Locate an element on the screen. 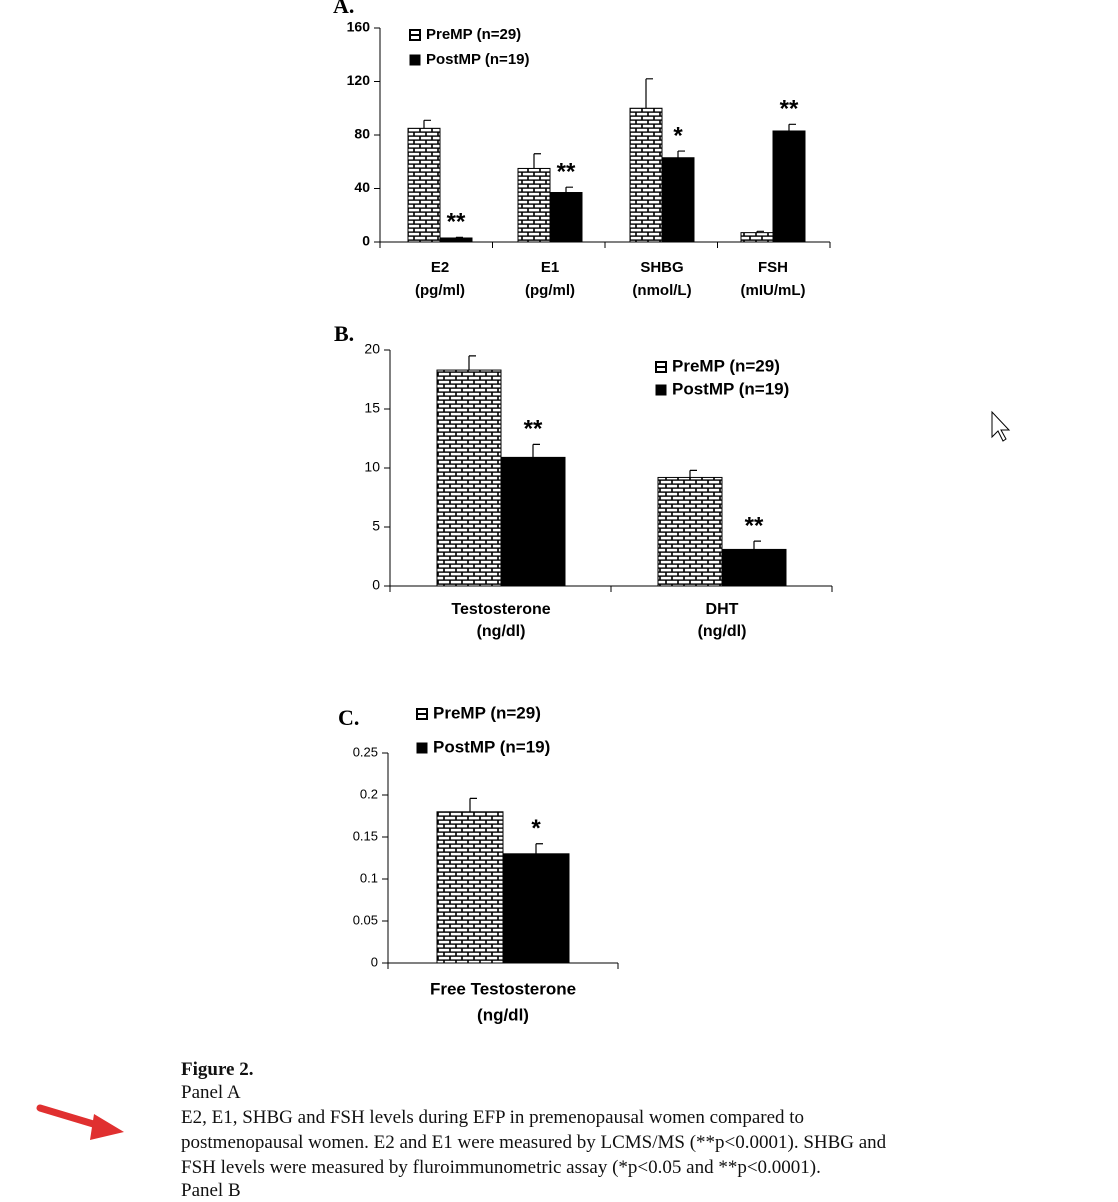 The width and height of the screenshot is (1118, 1202). x-tick-label: FSH is located at coordinates (773, 267).